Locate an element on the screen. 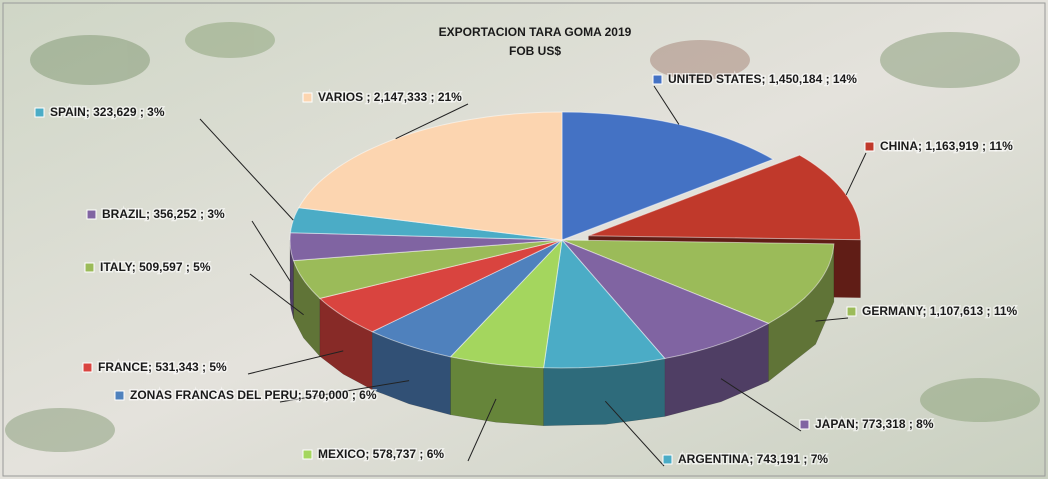 This screenshot has height=479, width=1048. data-label: ZONAS FRANCAS DEL PERU; 570,000 ; 6% is located at coordinates (253, 395).